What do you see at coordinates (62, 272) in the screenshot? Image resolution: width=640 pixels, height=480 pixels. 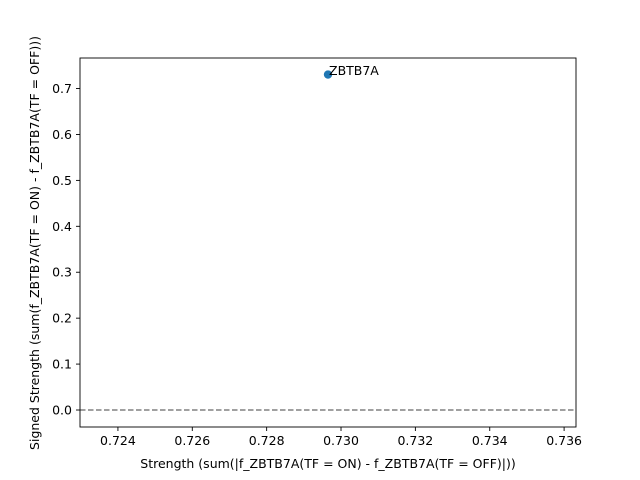 I see `y-tick-label: 0.3` at bounding box center [62, 272].